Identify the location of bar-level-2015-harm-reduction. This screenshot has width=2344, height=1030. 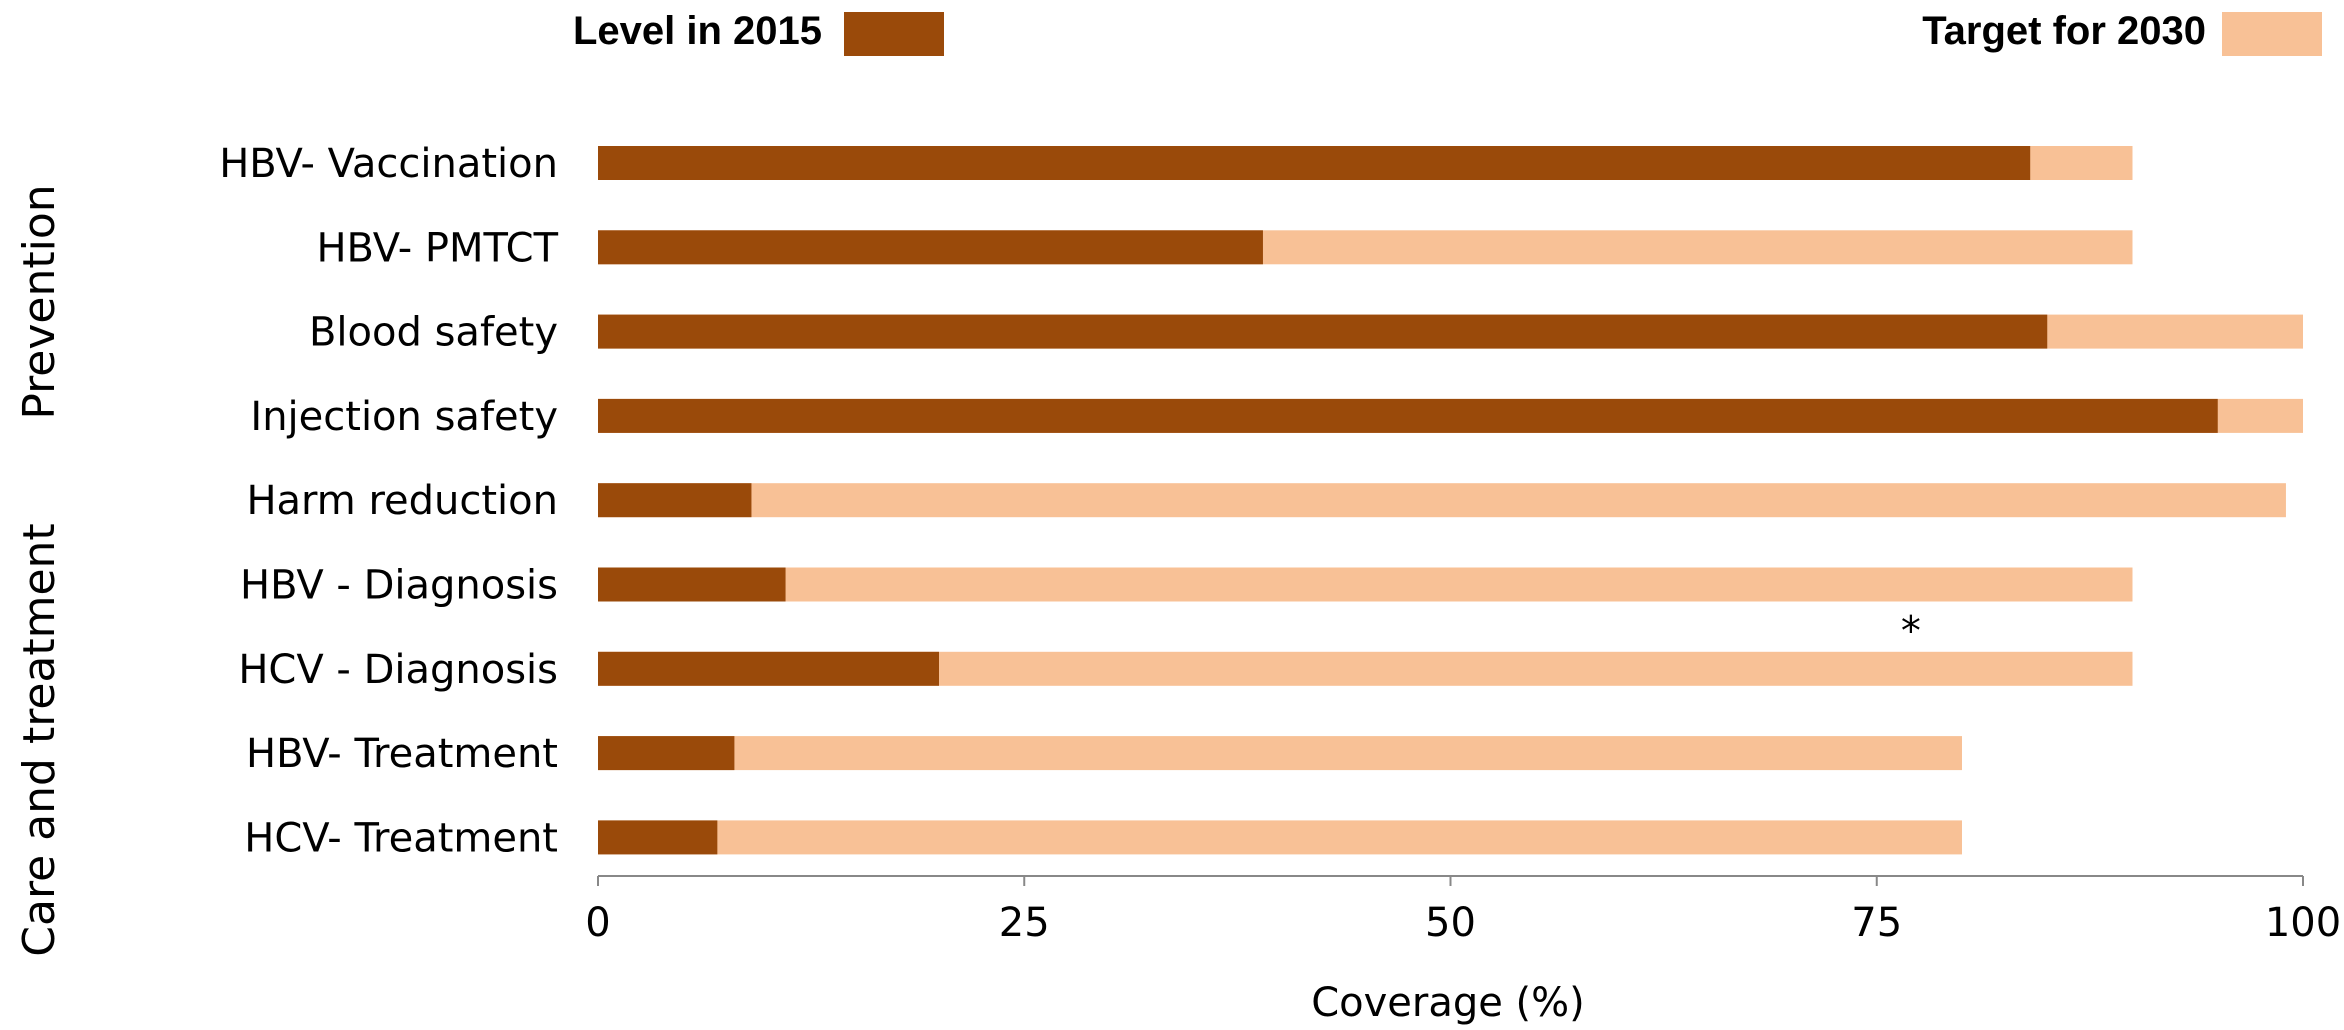
(675, 500).